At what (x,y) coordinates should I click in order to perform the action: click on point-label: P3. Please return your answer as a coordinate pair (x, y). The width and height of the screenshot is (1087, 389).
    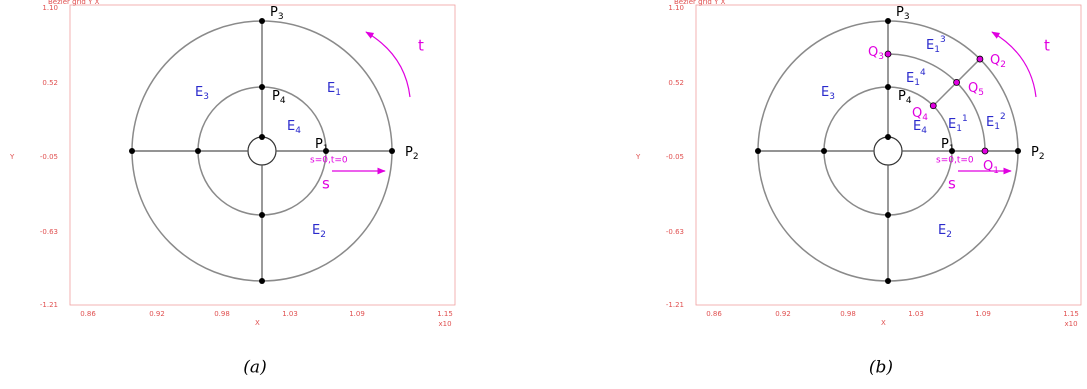
    Looking at the image, I should click on (277, 13).